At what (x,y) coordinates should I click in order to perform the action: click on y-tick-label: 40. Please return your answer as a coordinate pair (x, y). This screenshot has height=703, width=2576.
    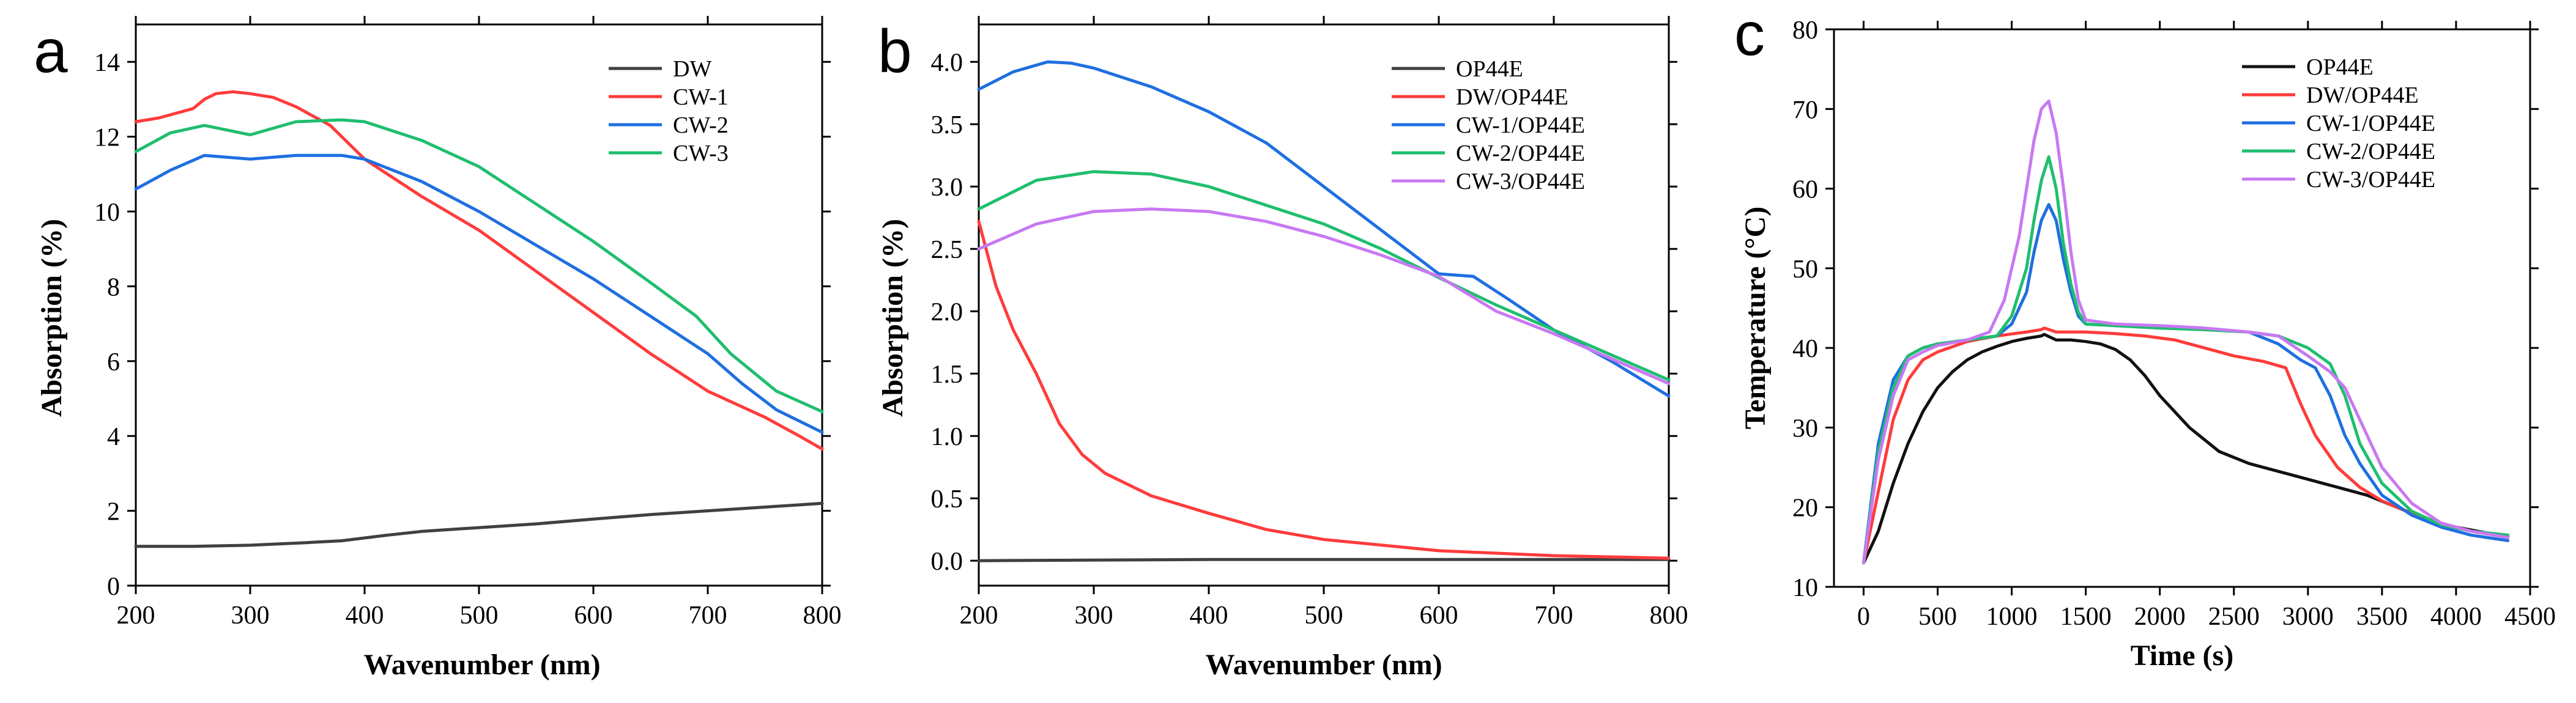
    Looking at the image, I should click on (1805, 349).